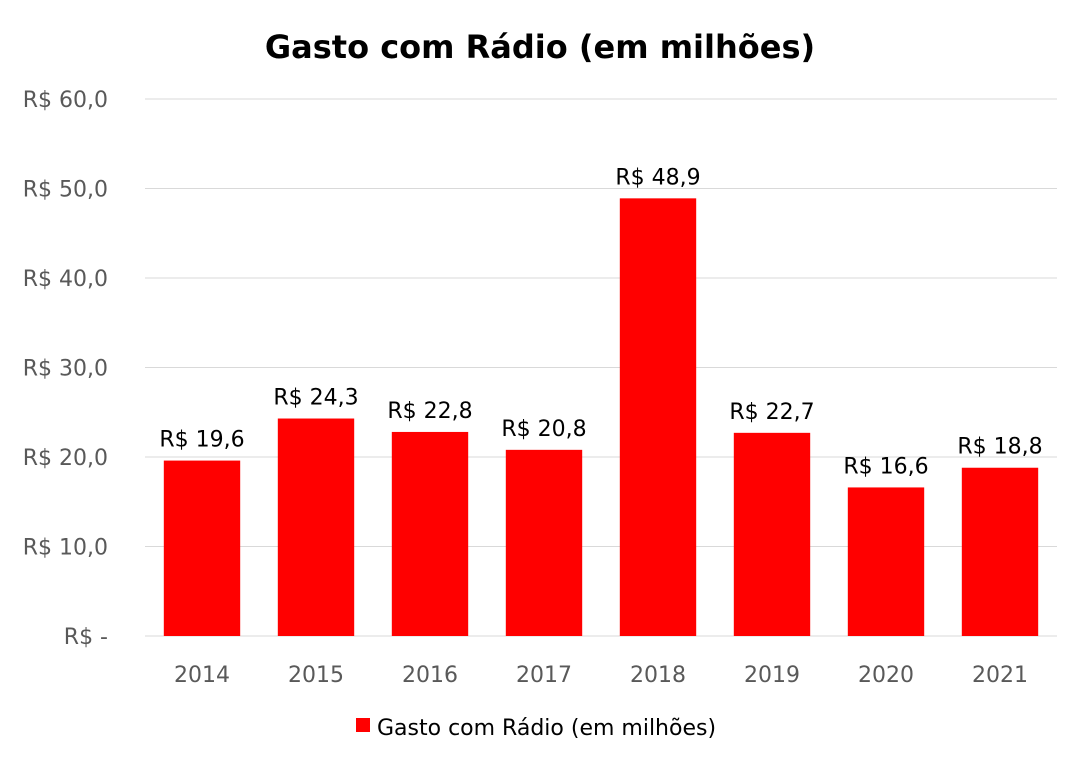 Image resolution: width=1081 pixels, height=766 pixels. I want to click on x-tick-label-2019: 2019, so click(772, 675).